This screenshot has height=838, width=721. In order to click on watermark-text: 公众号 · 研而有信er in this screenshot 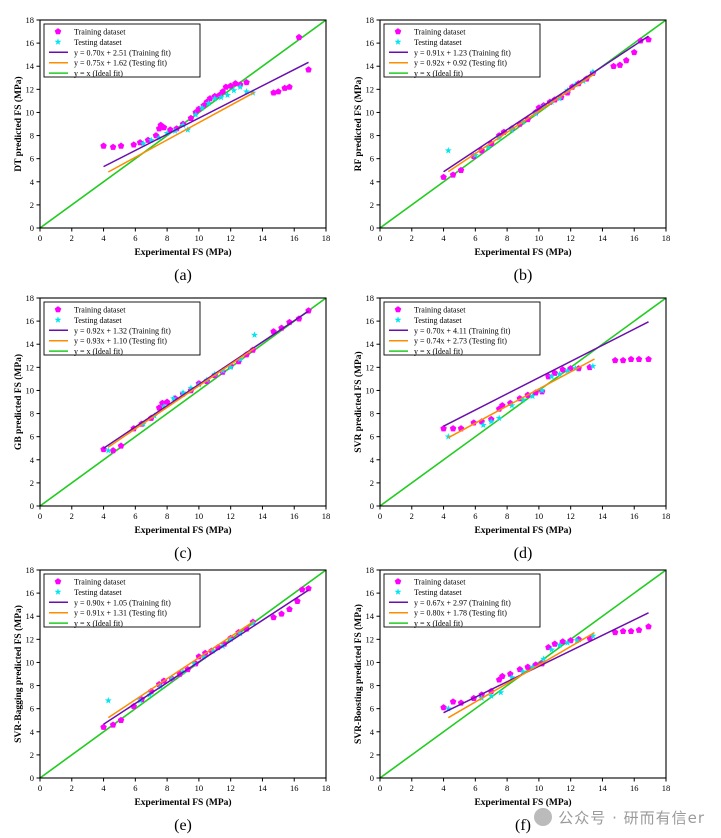, I will do `click(631, 818)`.